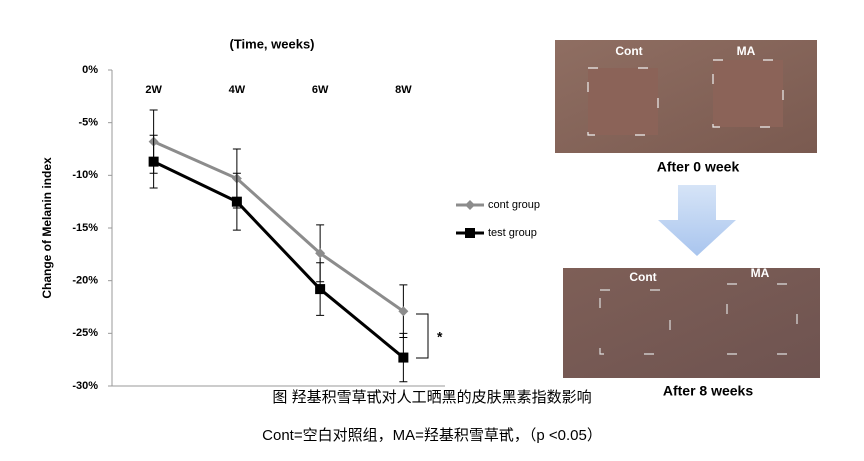 The height and width of the screenshot is (461, 864). I want to click on arrow, so click(697, 220).